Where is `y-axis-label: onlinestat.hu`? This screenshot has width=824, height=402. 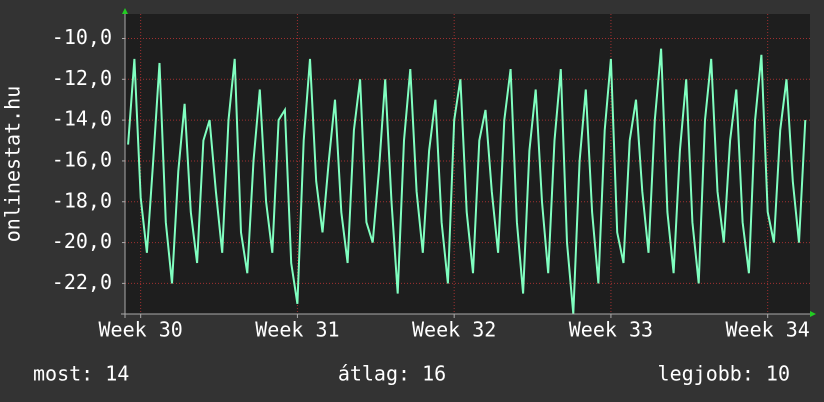
y-axis-label: onlinestat.hu is located at coordinates (13, 164).